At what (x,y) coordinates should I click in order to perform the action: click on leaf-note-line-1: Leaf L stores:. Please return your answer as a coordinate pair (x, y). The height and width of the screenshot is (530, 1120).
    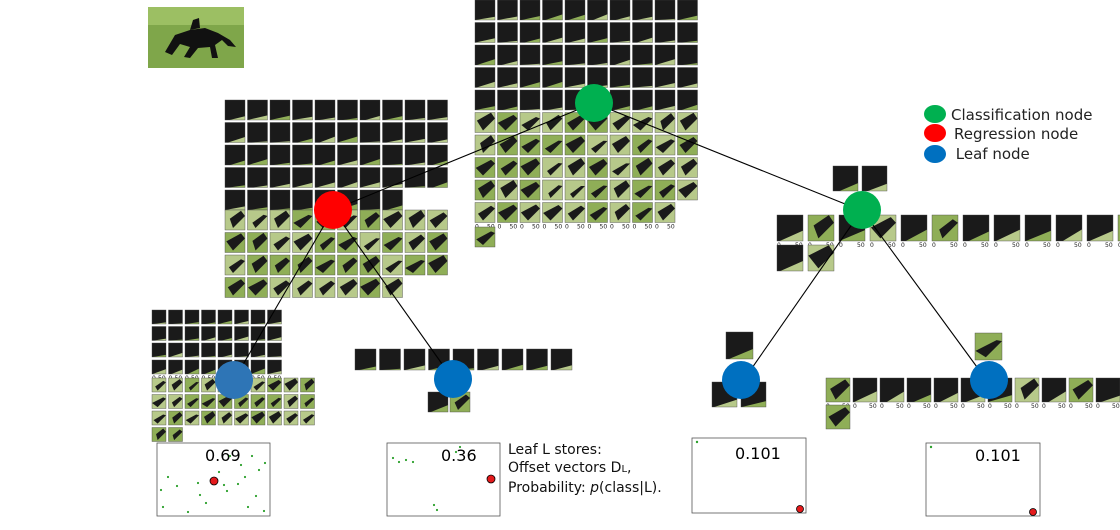
    Looking at the image, I should click on (555, 450).